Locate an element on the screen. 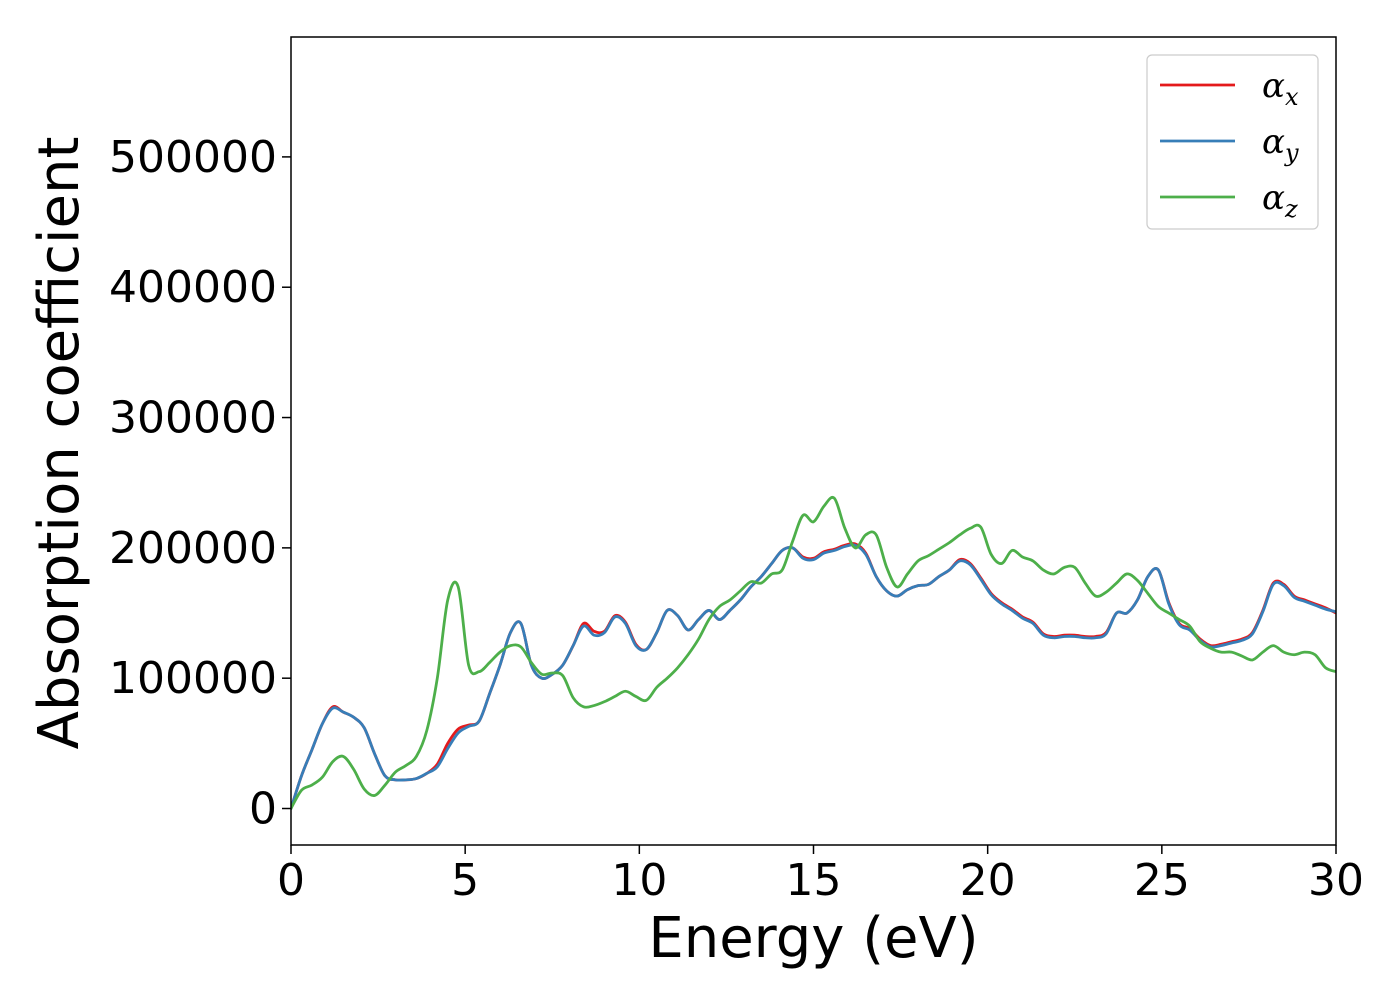 Image resolution: width=1400 pixels, height=1004 pixels. x-tick-label: 25 is located at coordinates (1162, 880).